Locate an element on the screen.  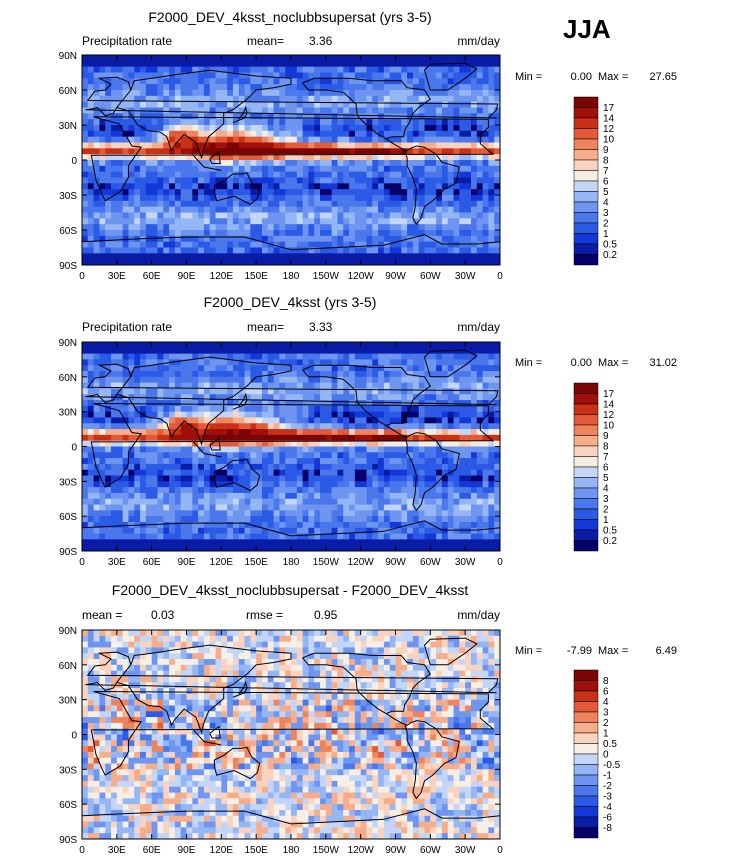
lon-tick-label: 90E is located at coordinates (187, 850).